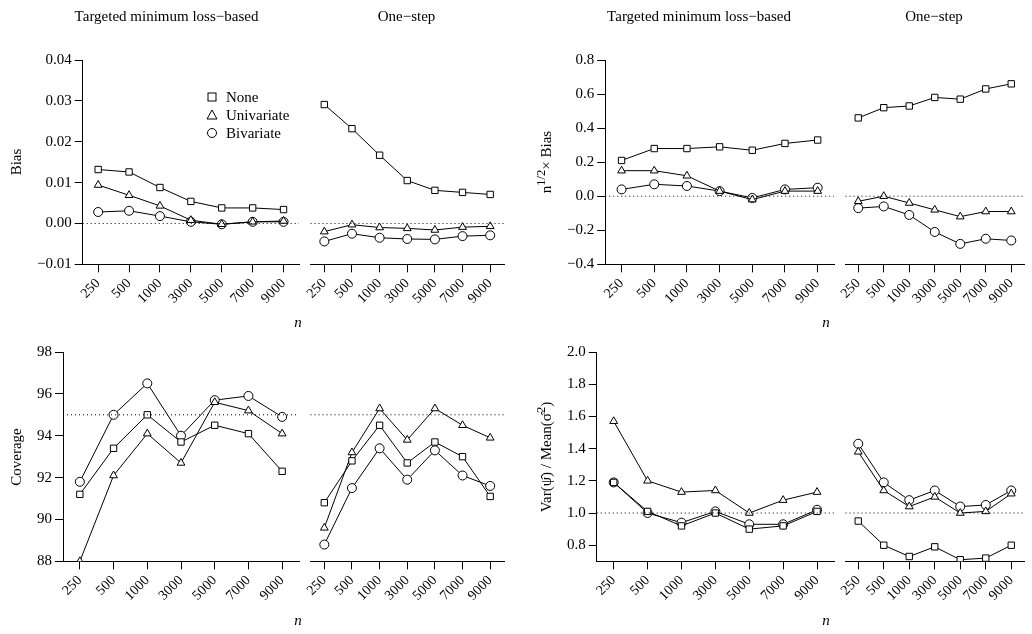  What do you see at coordinates (58, 140) in the screenshot?
I see `y-tick-label: 0.02` at bounding box center [58, 140].